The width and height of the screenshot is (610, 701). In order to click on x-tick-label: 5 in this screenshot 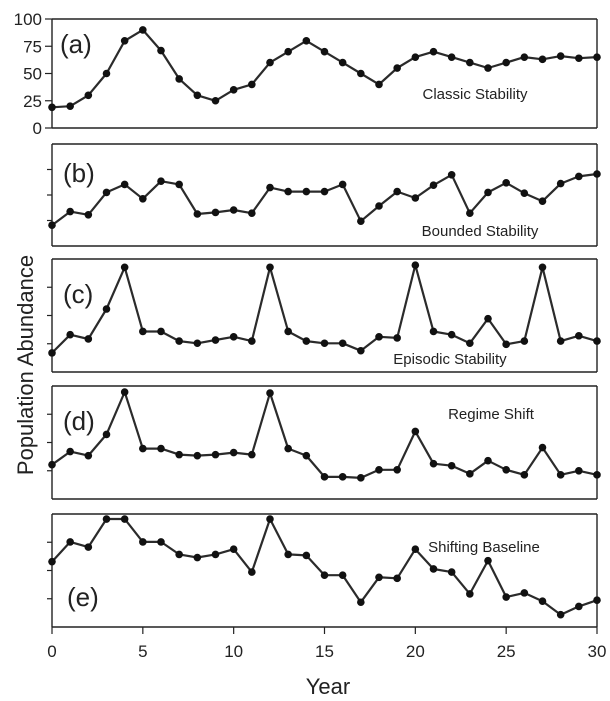, I will do `click(142, 651)`.